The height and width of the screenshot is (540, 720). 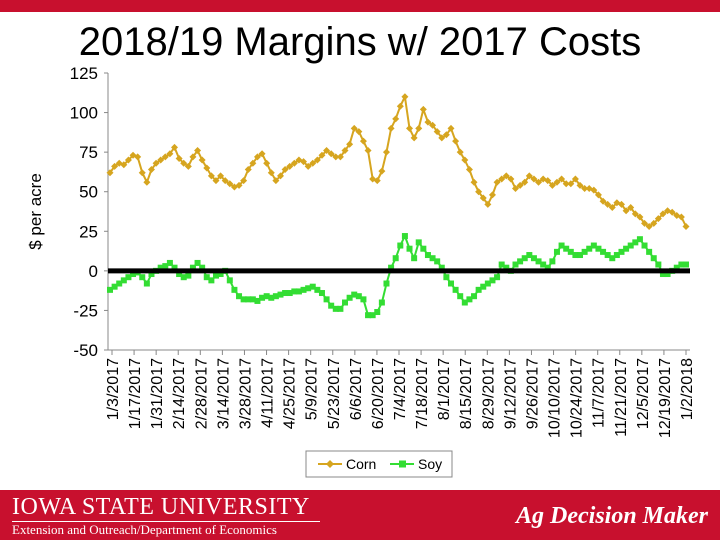 I want to click on x-tick-label: 1/17/2017, so click(x=135, y=393).